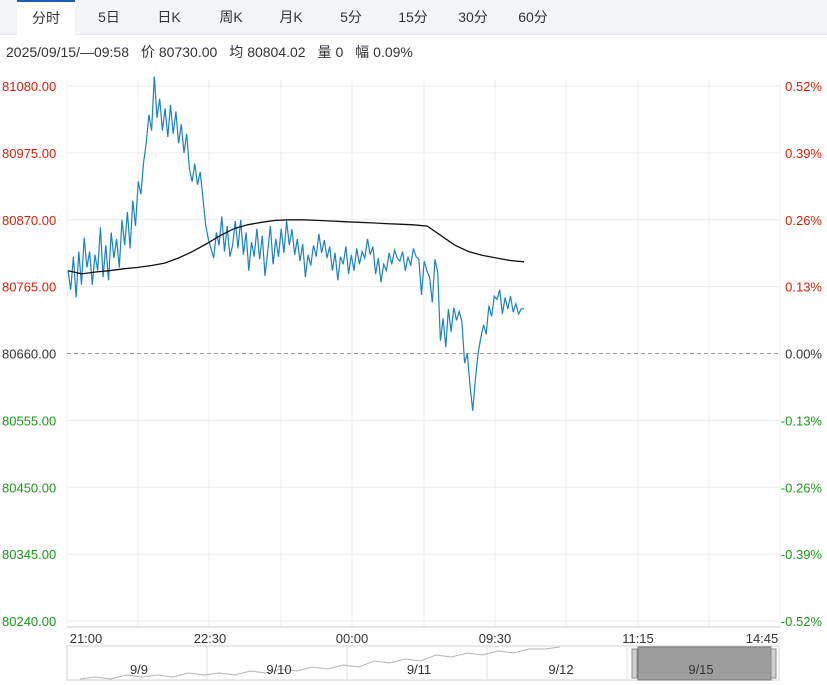 Image resolution: width=827 pixels, height=685 pixels. Describe the element at coordinates (29, 287) in the screenshot. I see `y-tick-label: 80765.00` at that location.